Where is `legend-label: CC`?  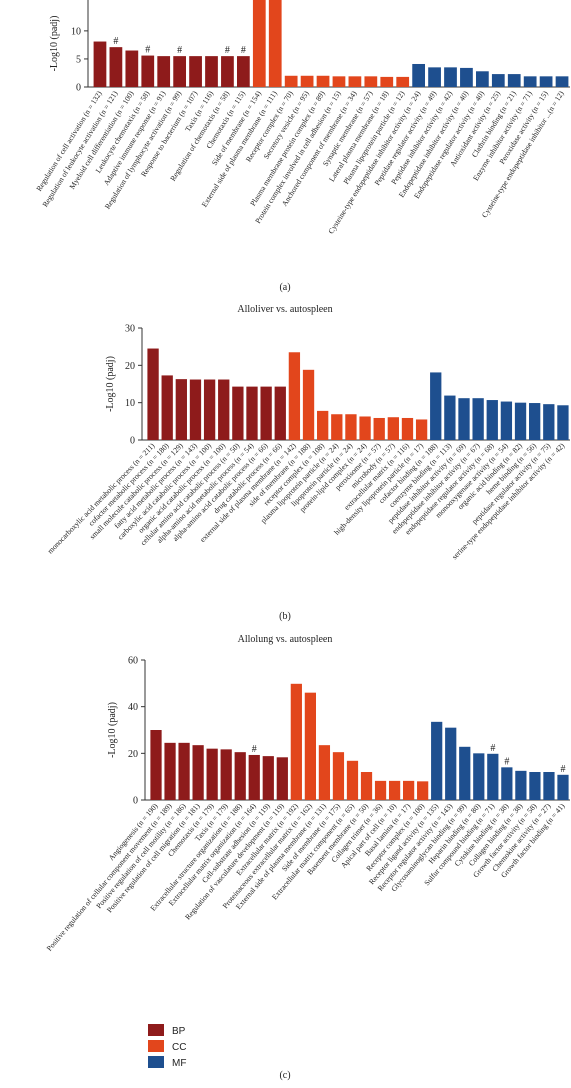
legend-label: CC is located at coordinates (179, 1047).